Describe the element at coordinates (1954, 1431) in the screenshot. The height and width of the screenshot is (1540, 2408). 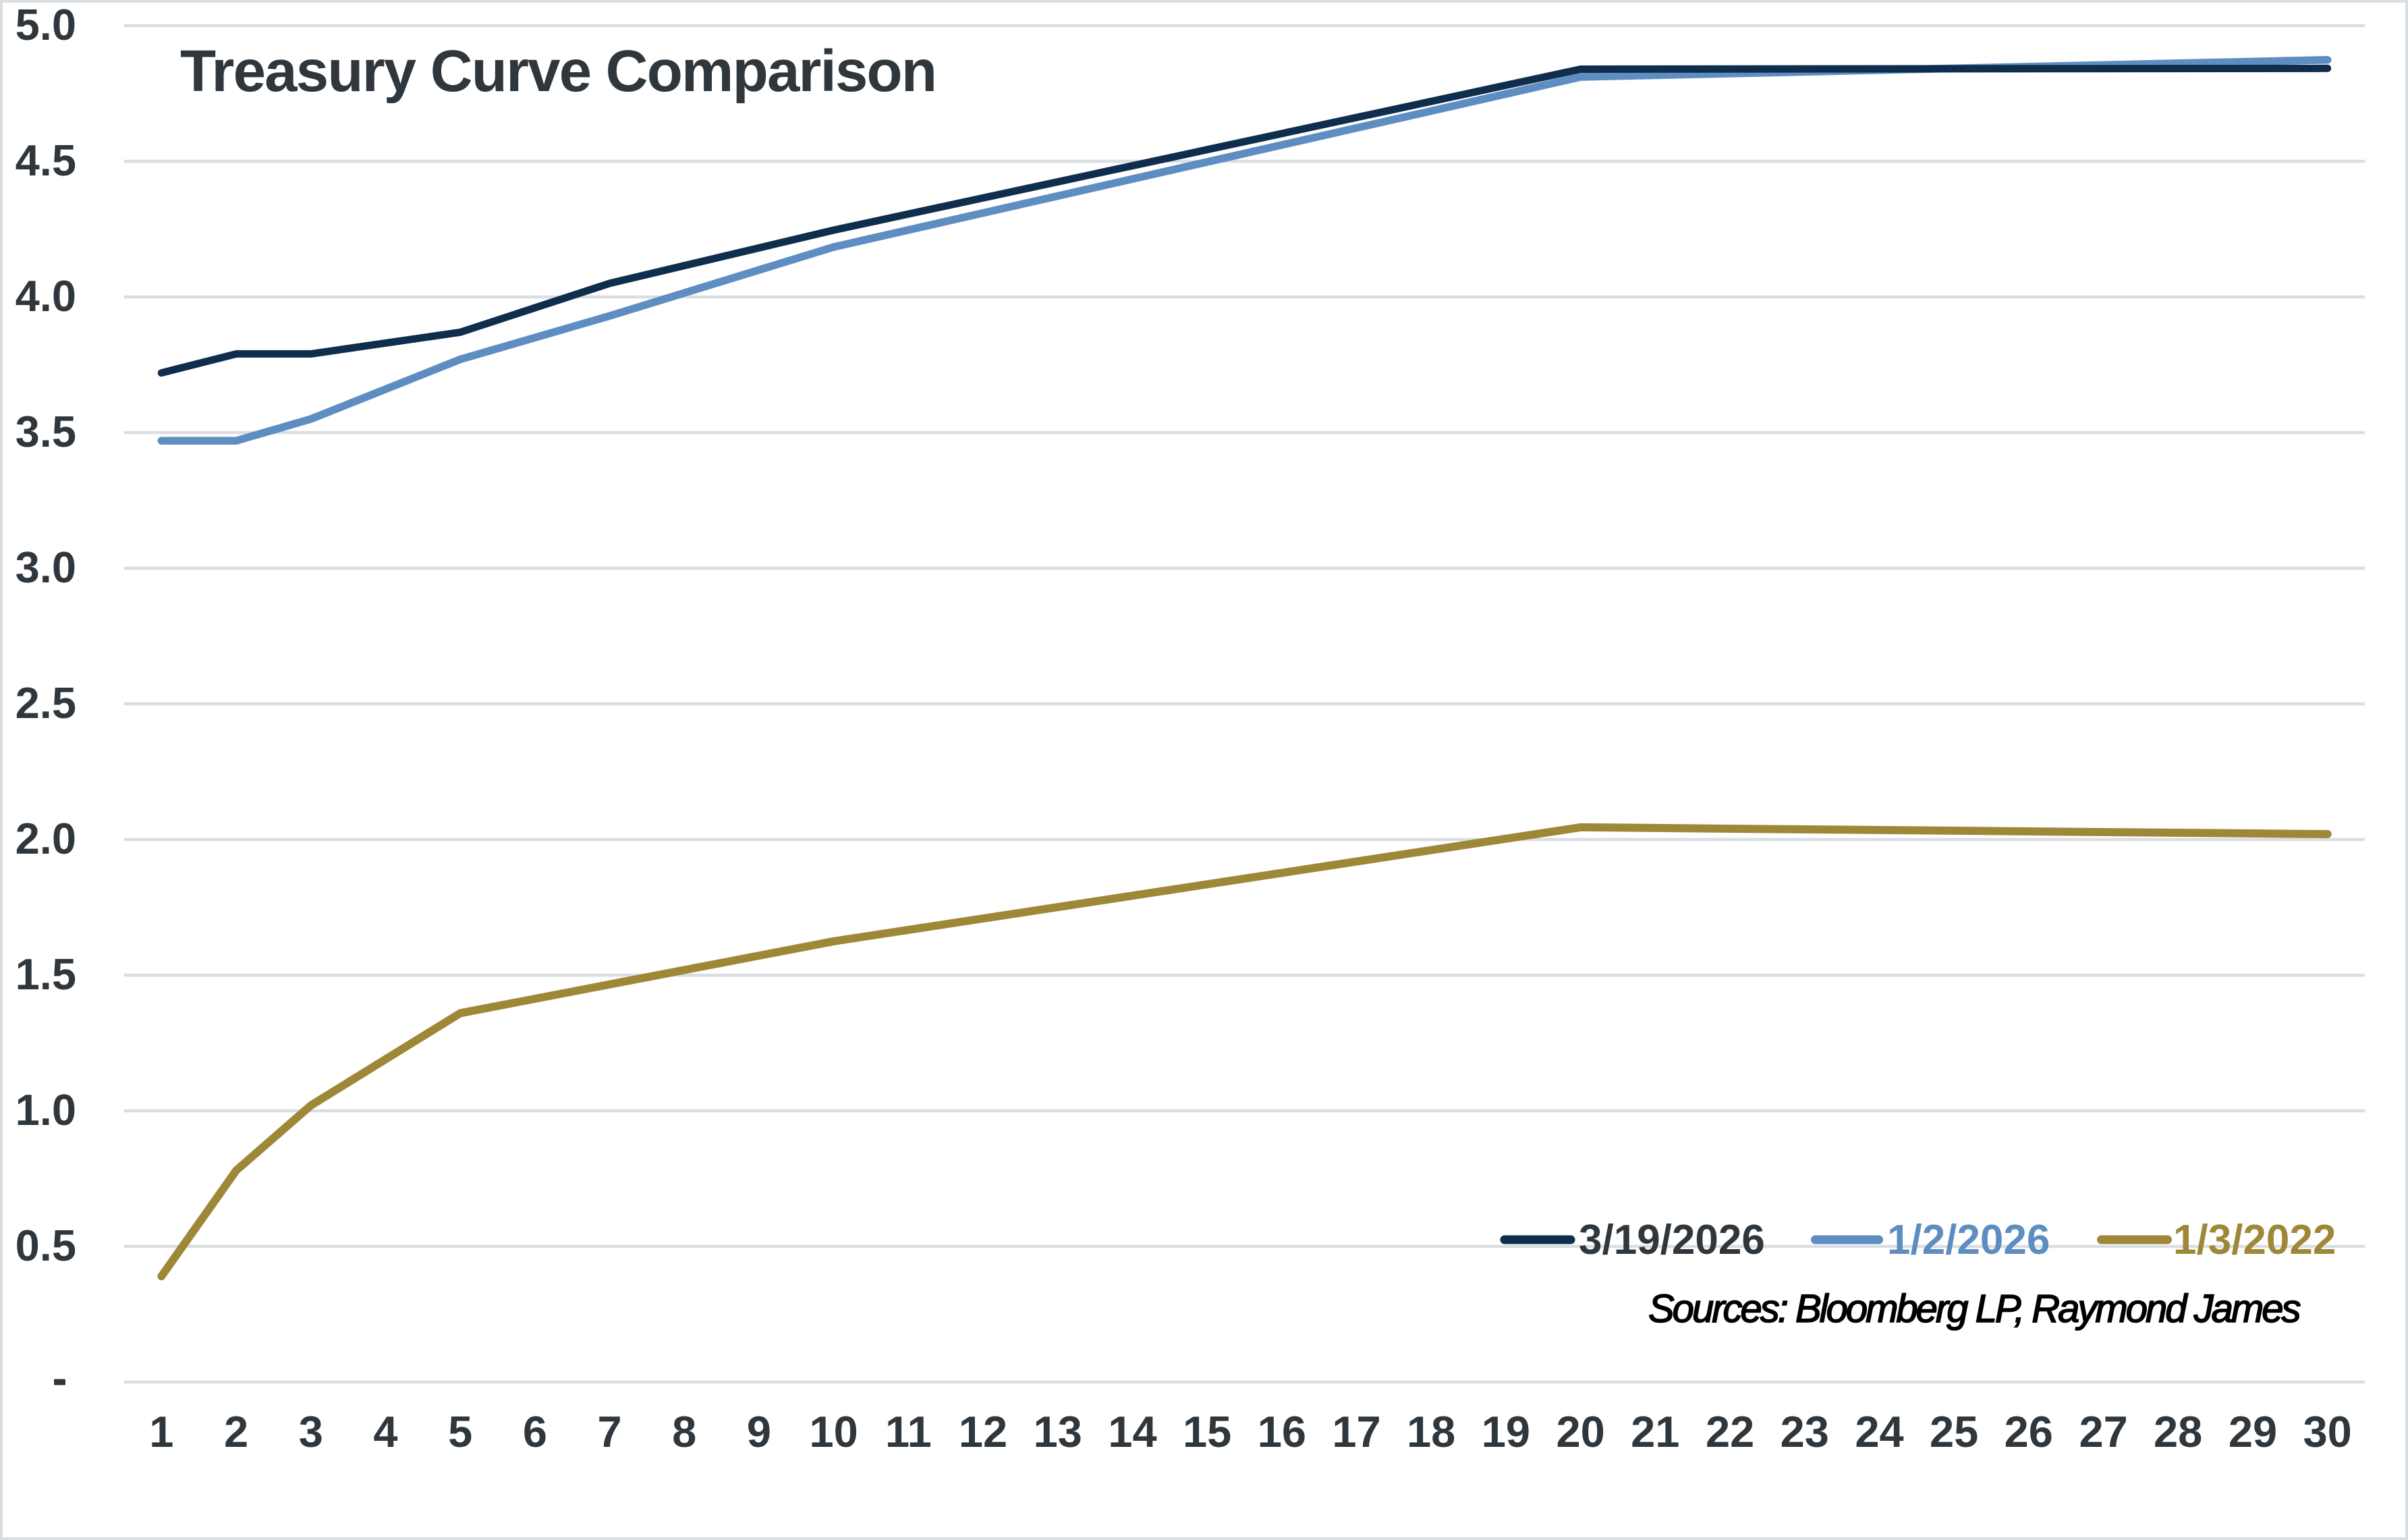
I see `svg-text: 25` at that location.